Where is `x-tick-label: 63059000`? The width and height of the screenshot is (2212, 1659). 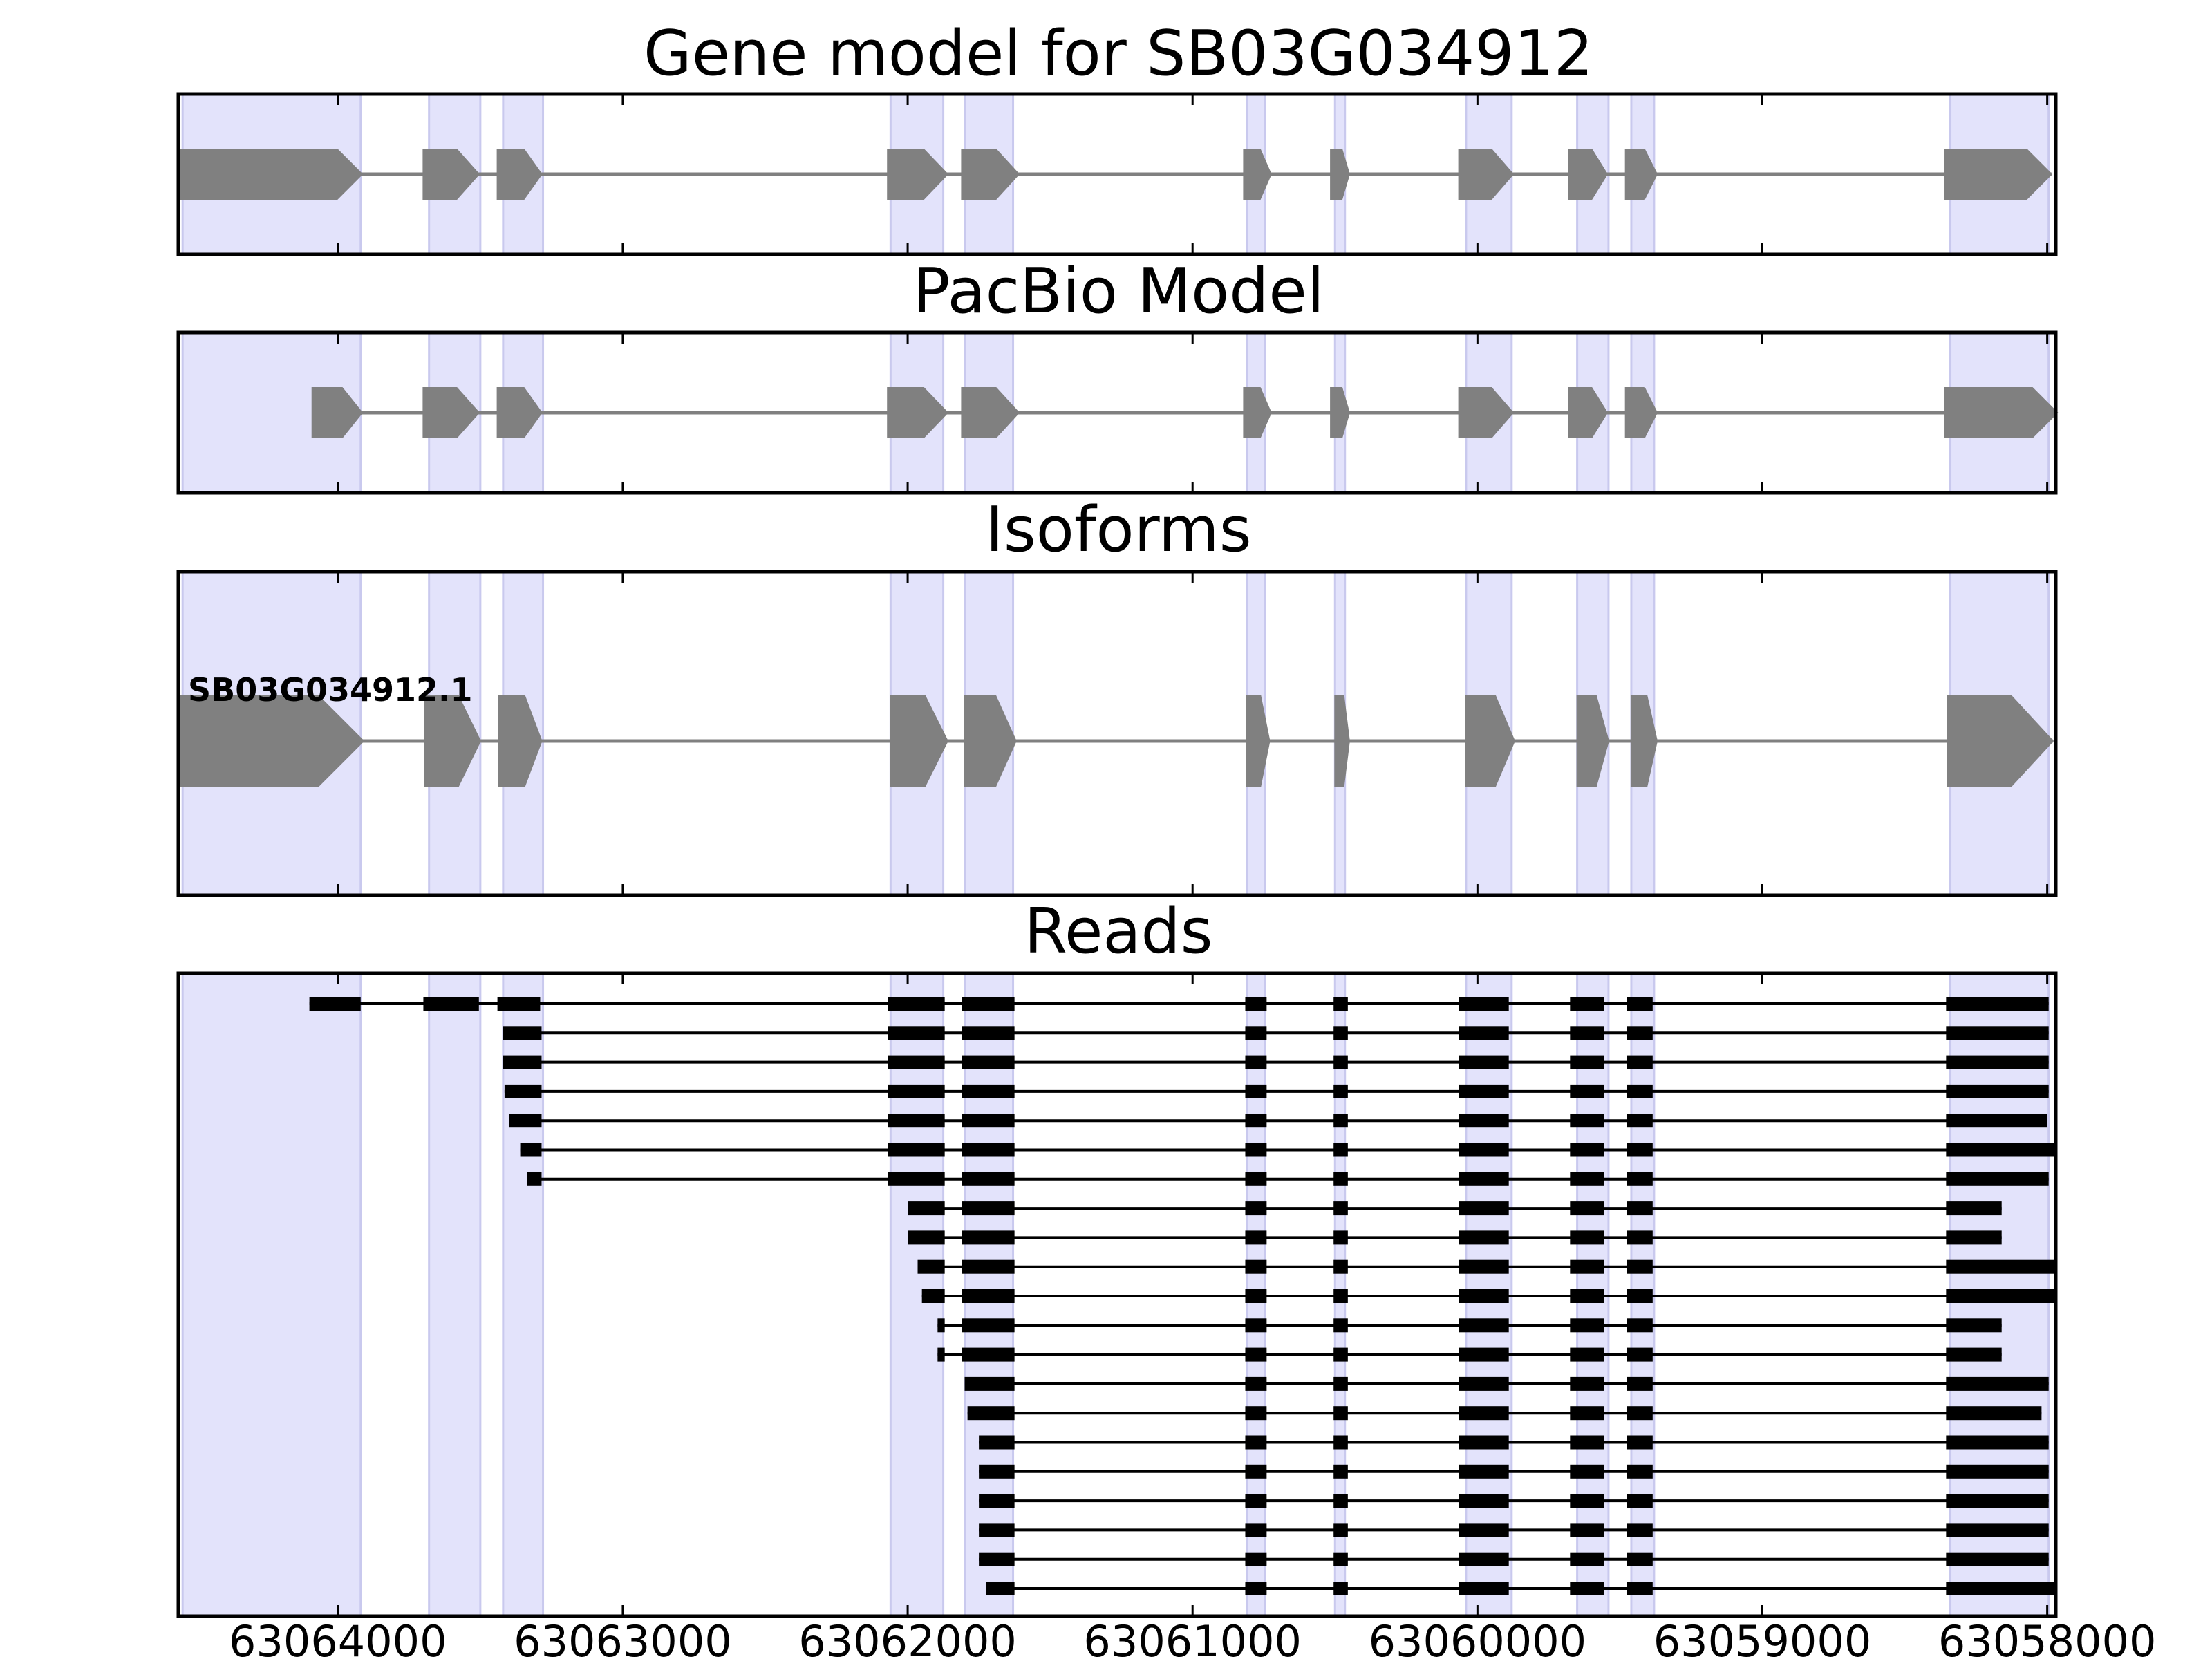 x-tick-label: 63059000 is located at coordinates (1762, 1638).